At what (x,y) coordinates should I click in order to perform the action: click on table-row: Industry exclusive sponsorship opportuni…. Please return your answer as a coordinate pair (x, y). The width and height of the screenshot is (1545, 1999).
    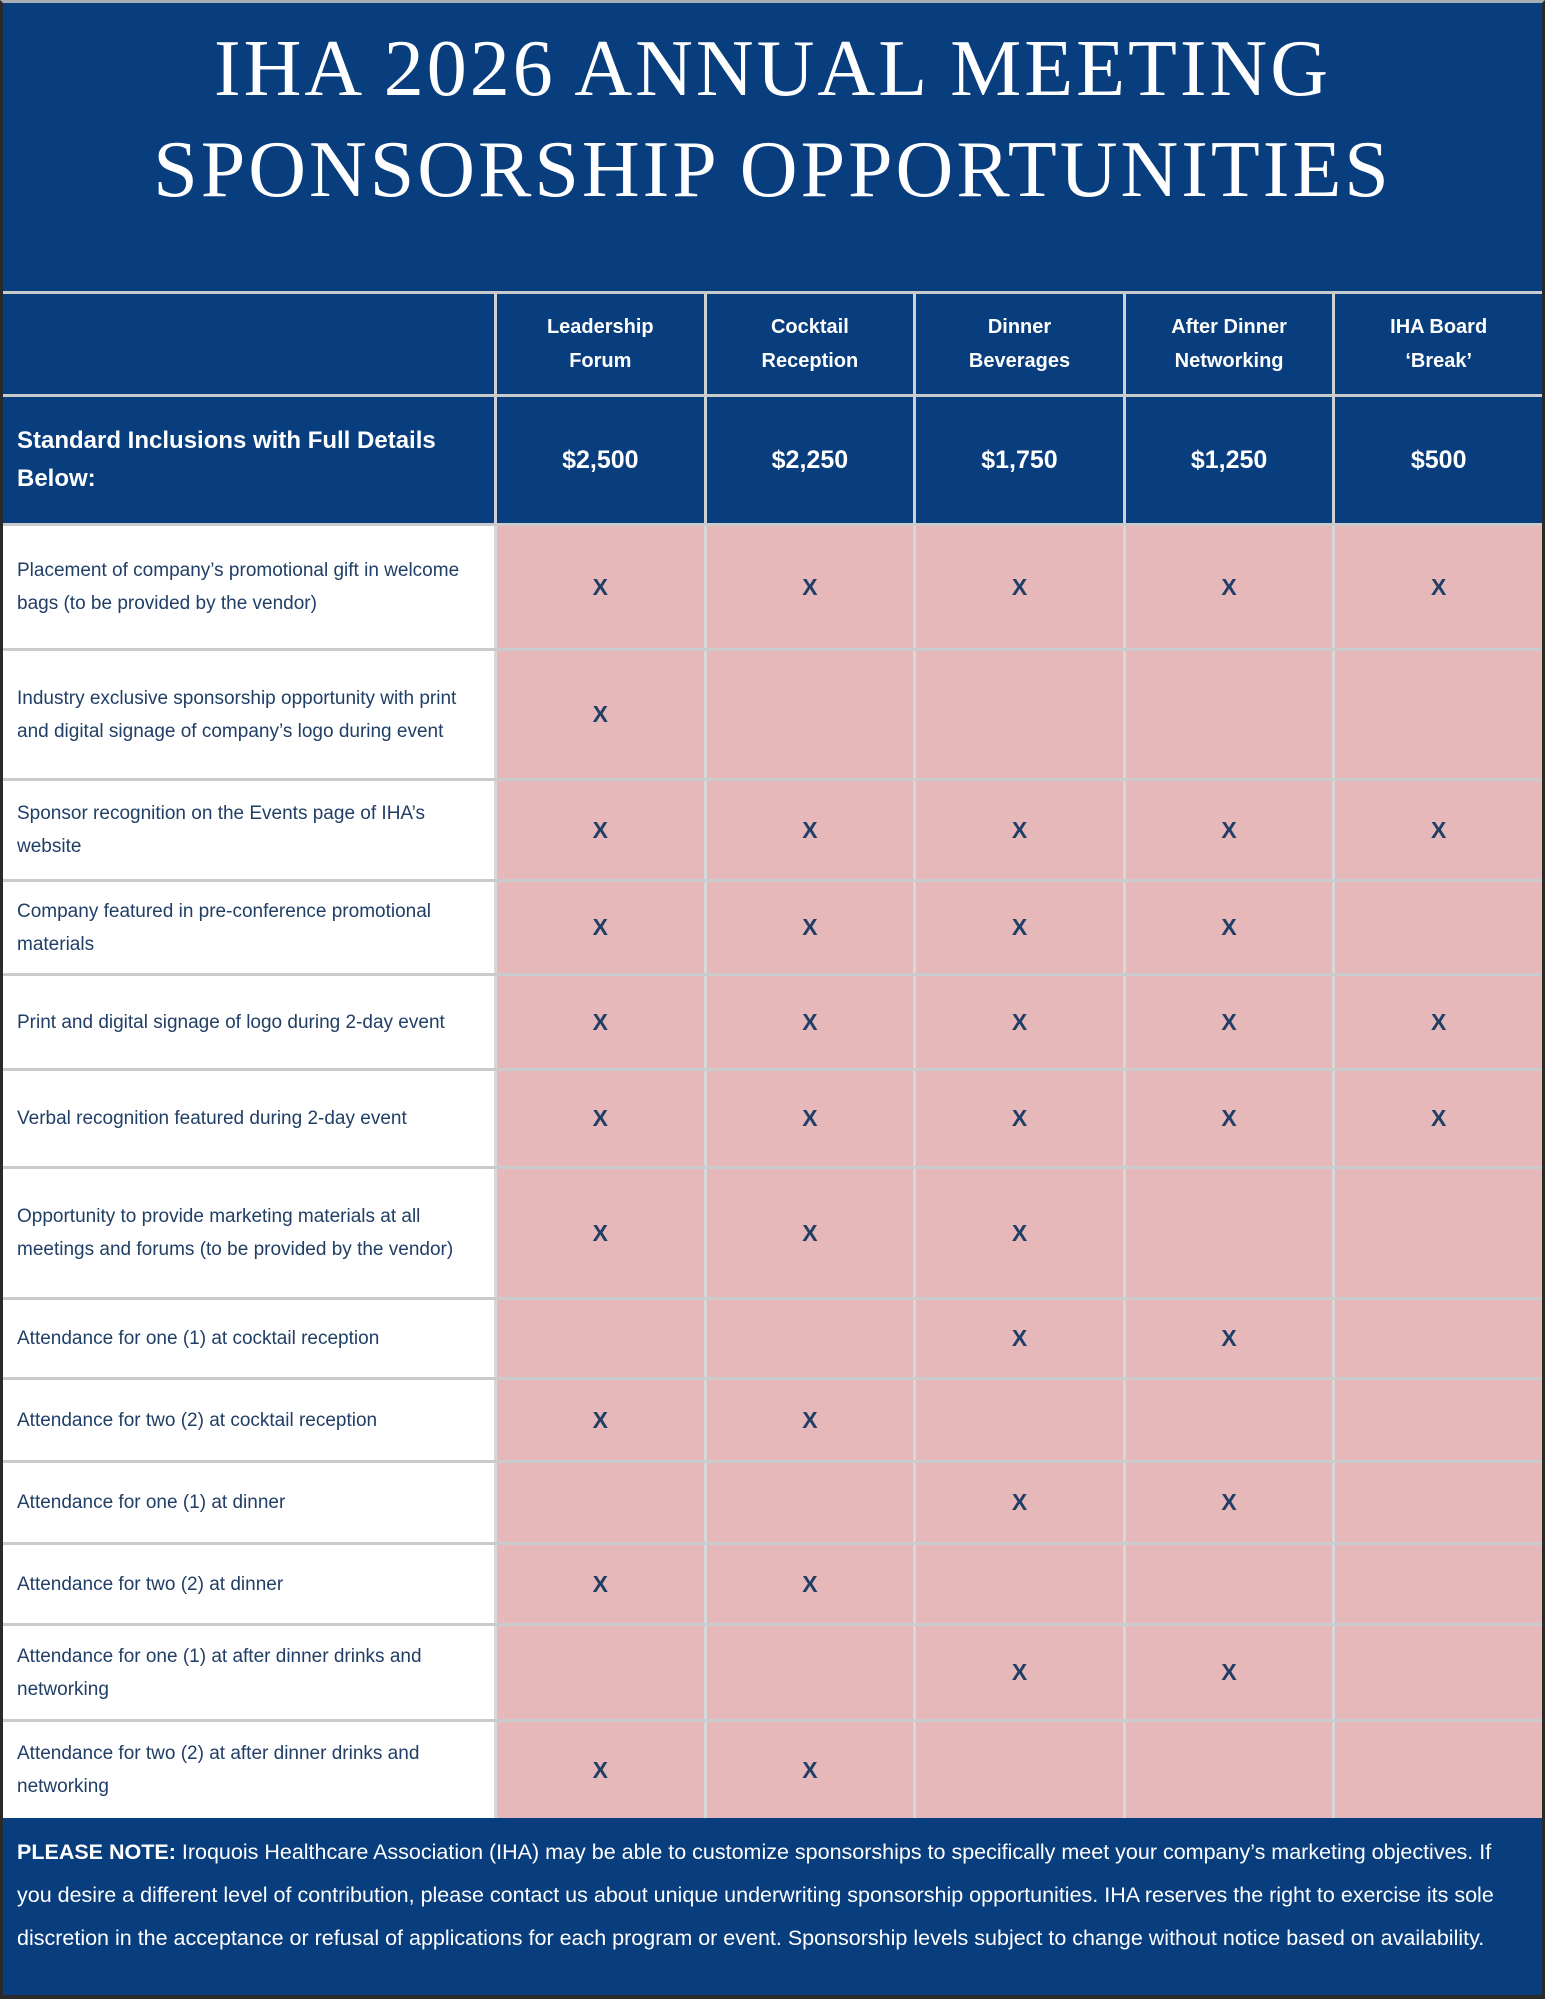
    Looking at the image, I should click on (772, 713).